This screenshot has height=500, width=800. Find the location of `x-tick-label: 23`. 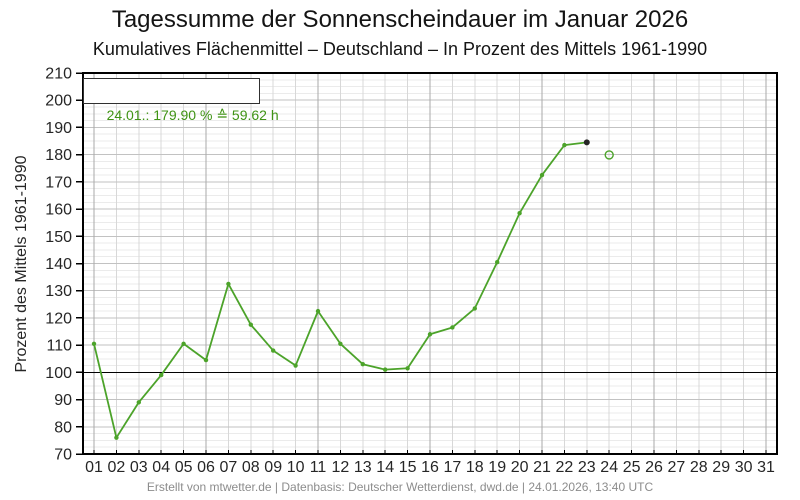

x-tick-label: 23 is located at coordinates (587, 467).